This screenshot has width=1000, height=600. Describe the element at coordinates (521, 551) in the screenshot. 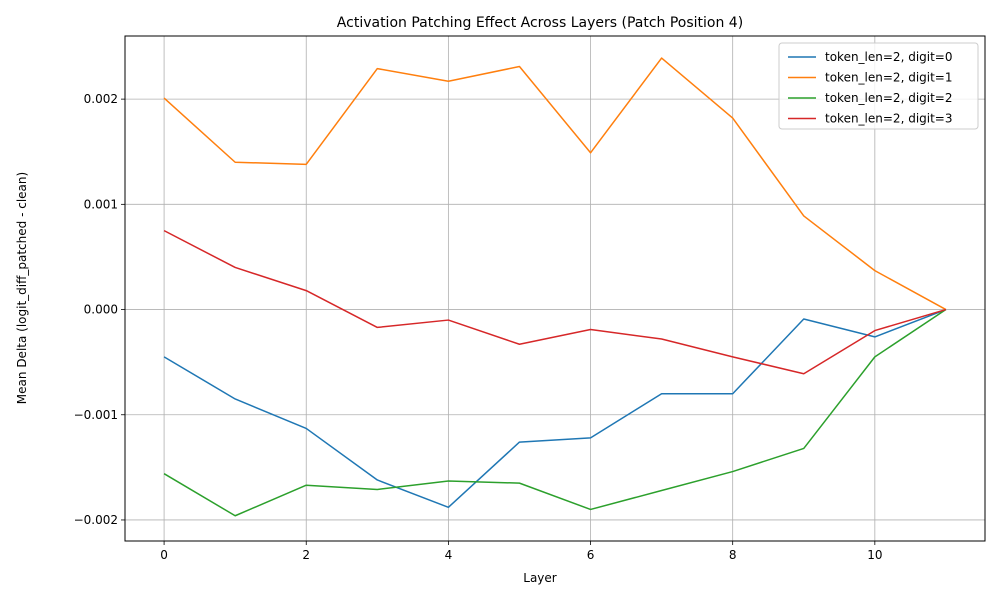

I see `x-axis: 0 2 4 6 8 10` at that location.